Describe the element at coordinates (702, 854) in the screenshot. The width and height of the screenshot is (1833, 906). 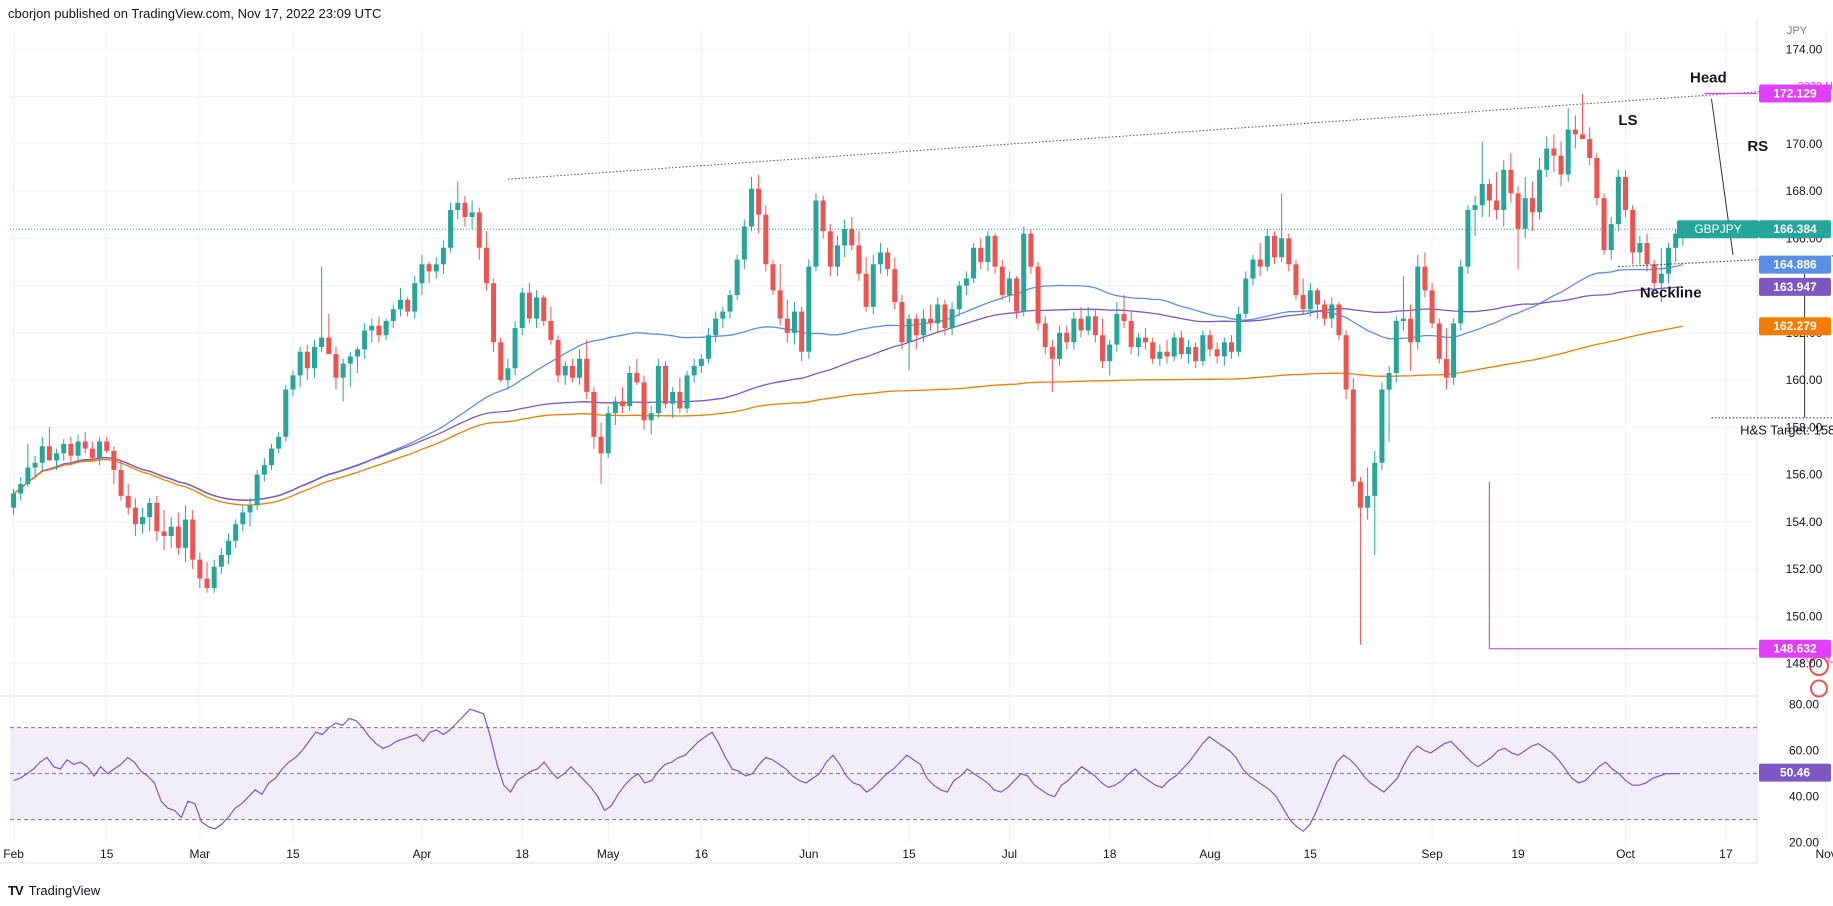
I see `time-tick-label: 16` at that location.